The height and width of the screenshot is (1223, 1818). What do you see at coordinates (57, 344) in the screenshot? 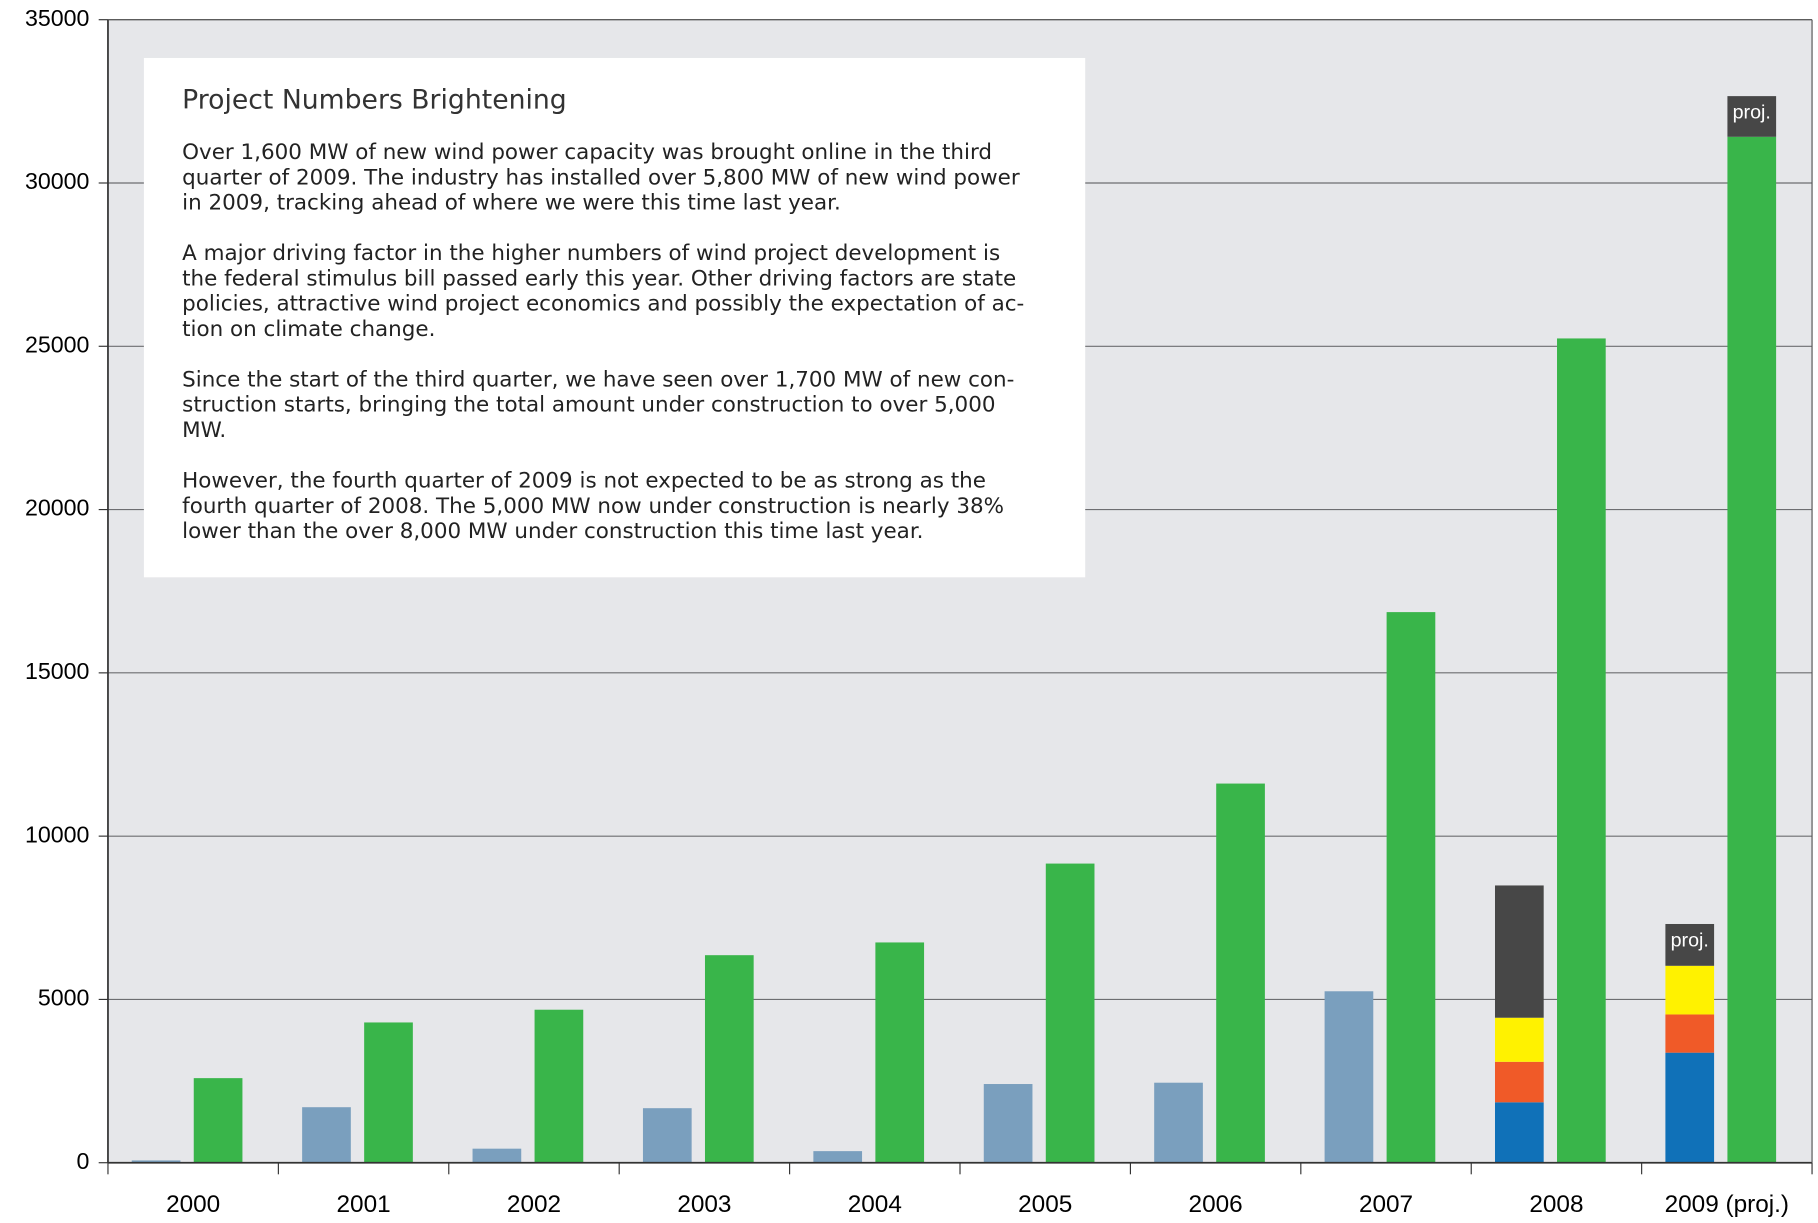
I see `y-tick-label: 25000` at bounding box center [57, 344].